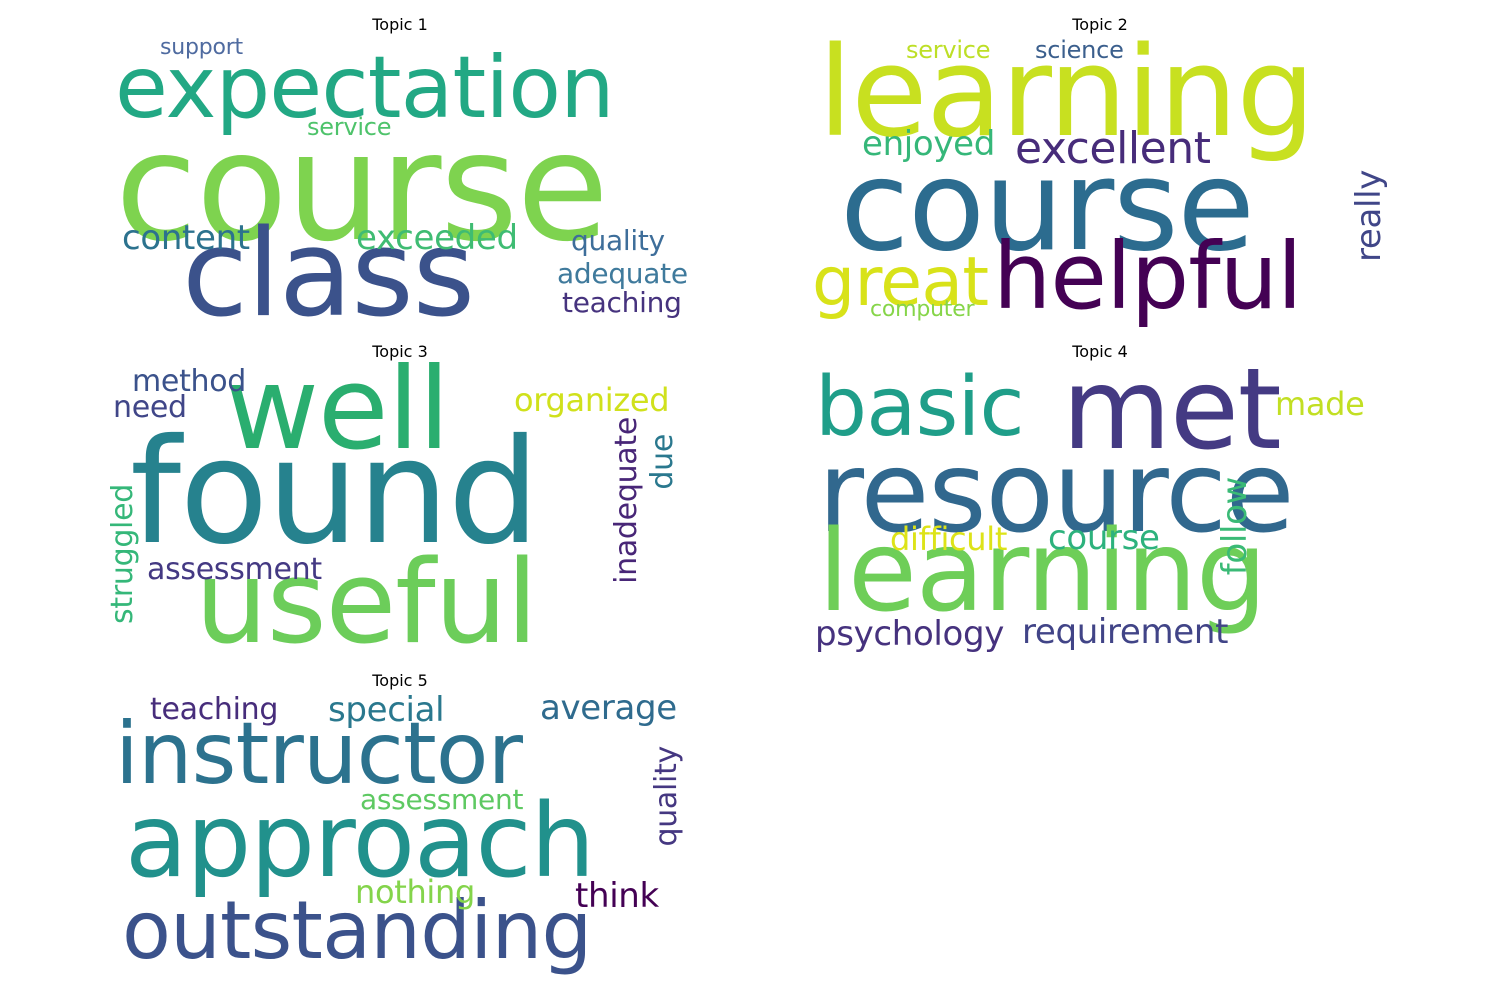 The image size is (1500, 1000). Describe the element at coordinates (662, 462) in the screenshot. I see `word-due: due` at that location.